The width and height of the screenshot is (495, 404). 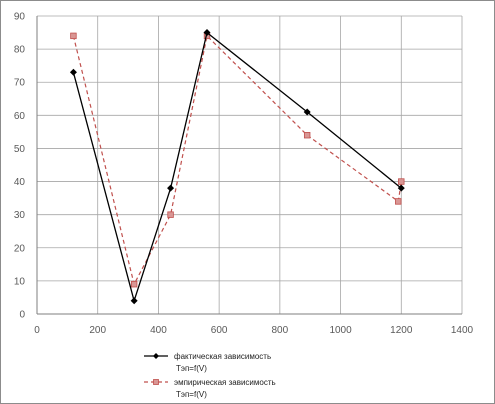 What do you see at coordinates (156, 356) in the screenshot?
I see `legend-marker-actual` at bounding box center [156, 356].